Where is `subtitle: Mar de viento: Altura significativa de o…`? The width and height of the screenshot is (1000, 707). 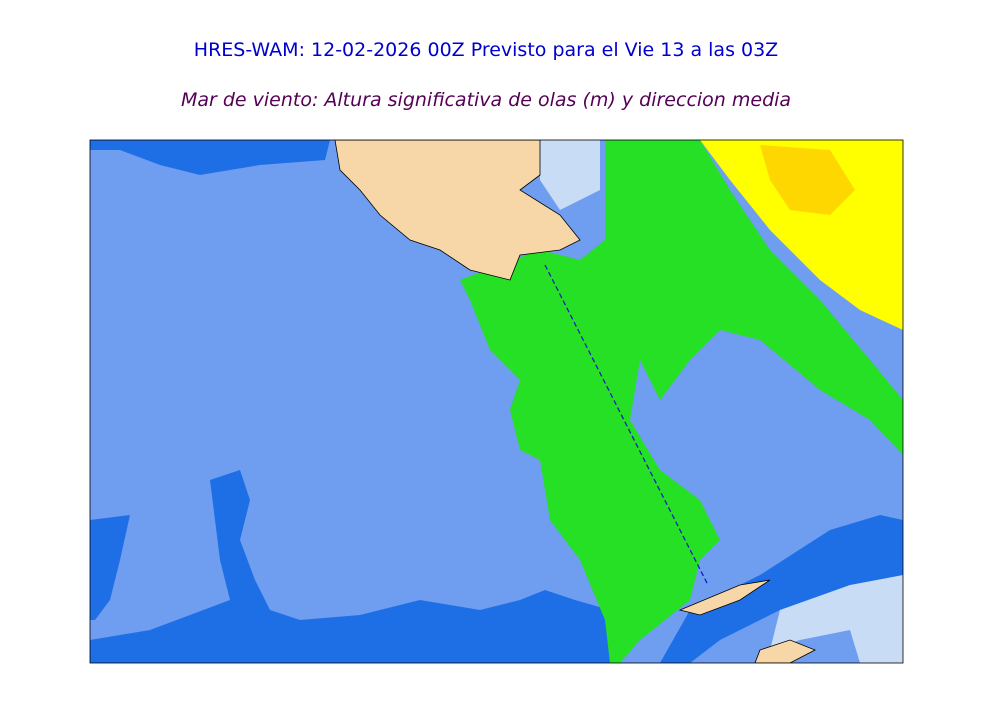 subtitle: Mar de viento: Altura significativa de o… is located at coordinates (486, 100).